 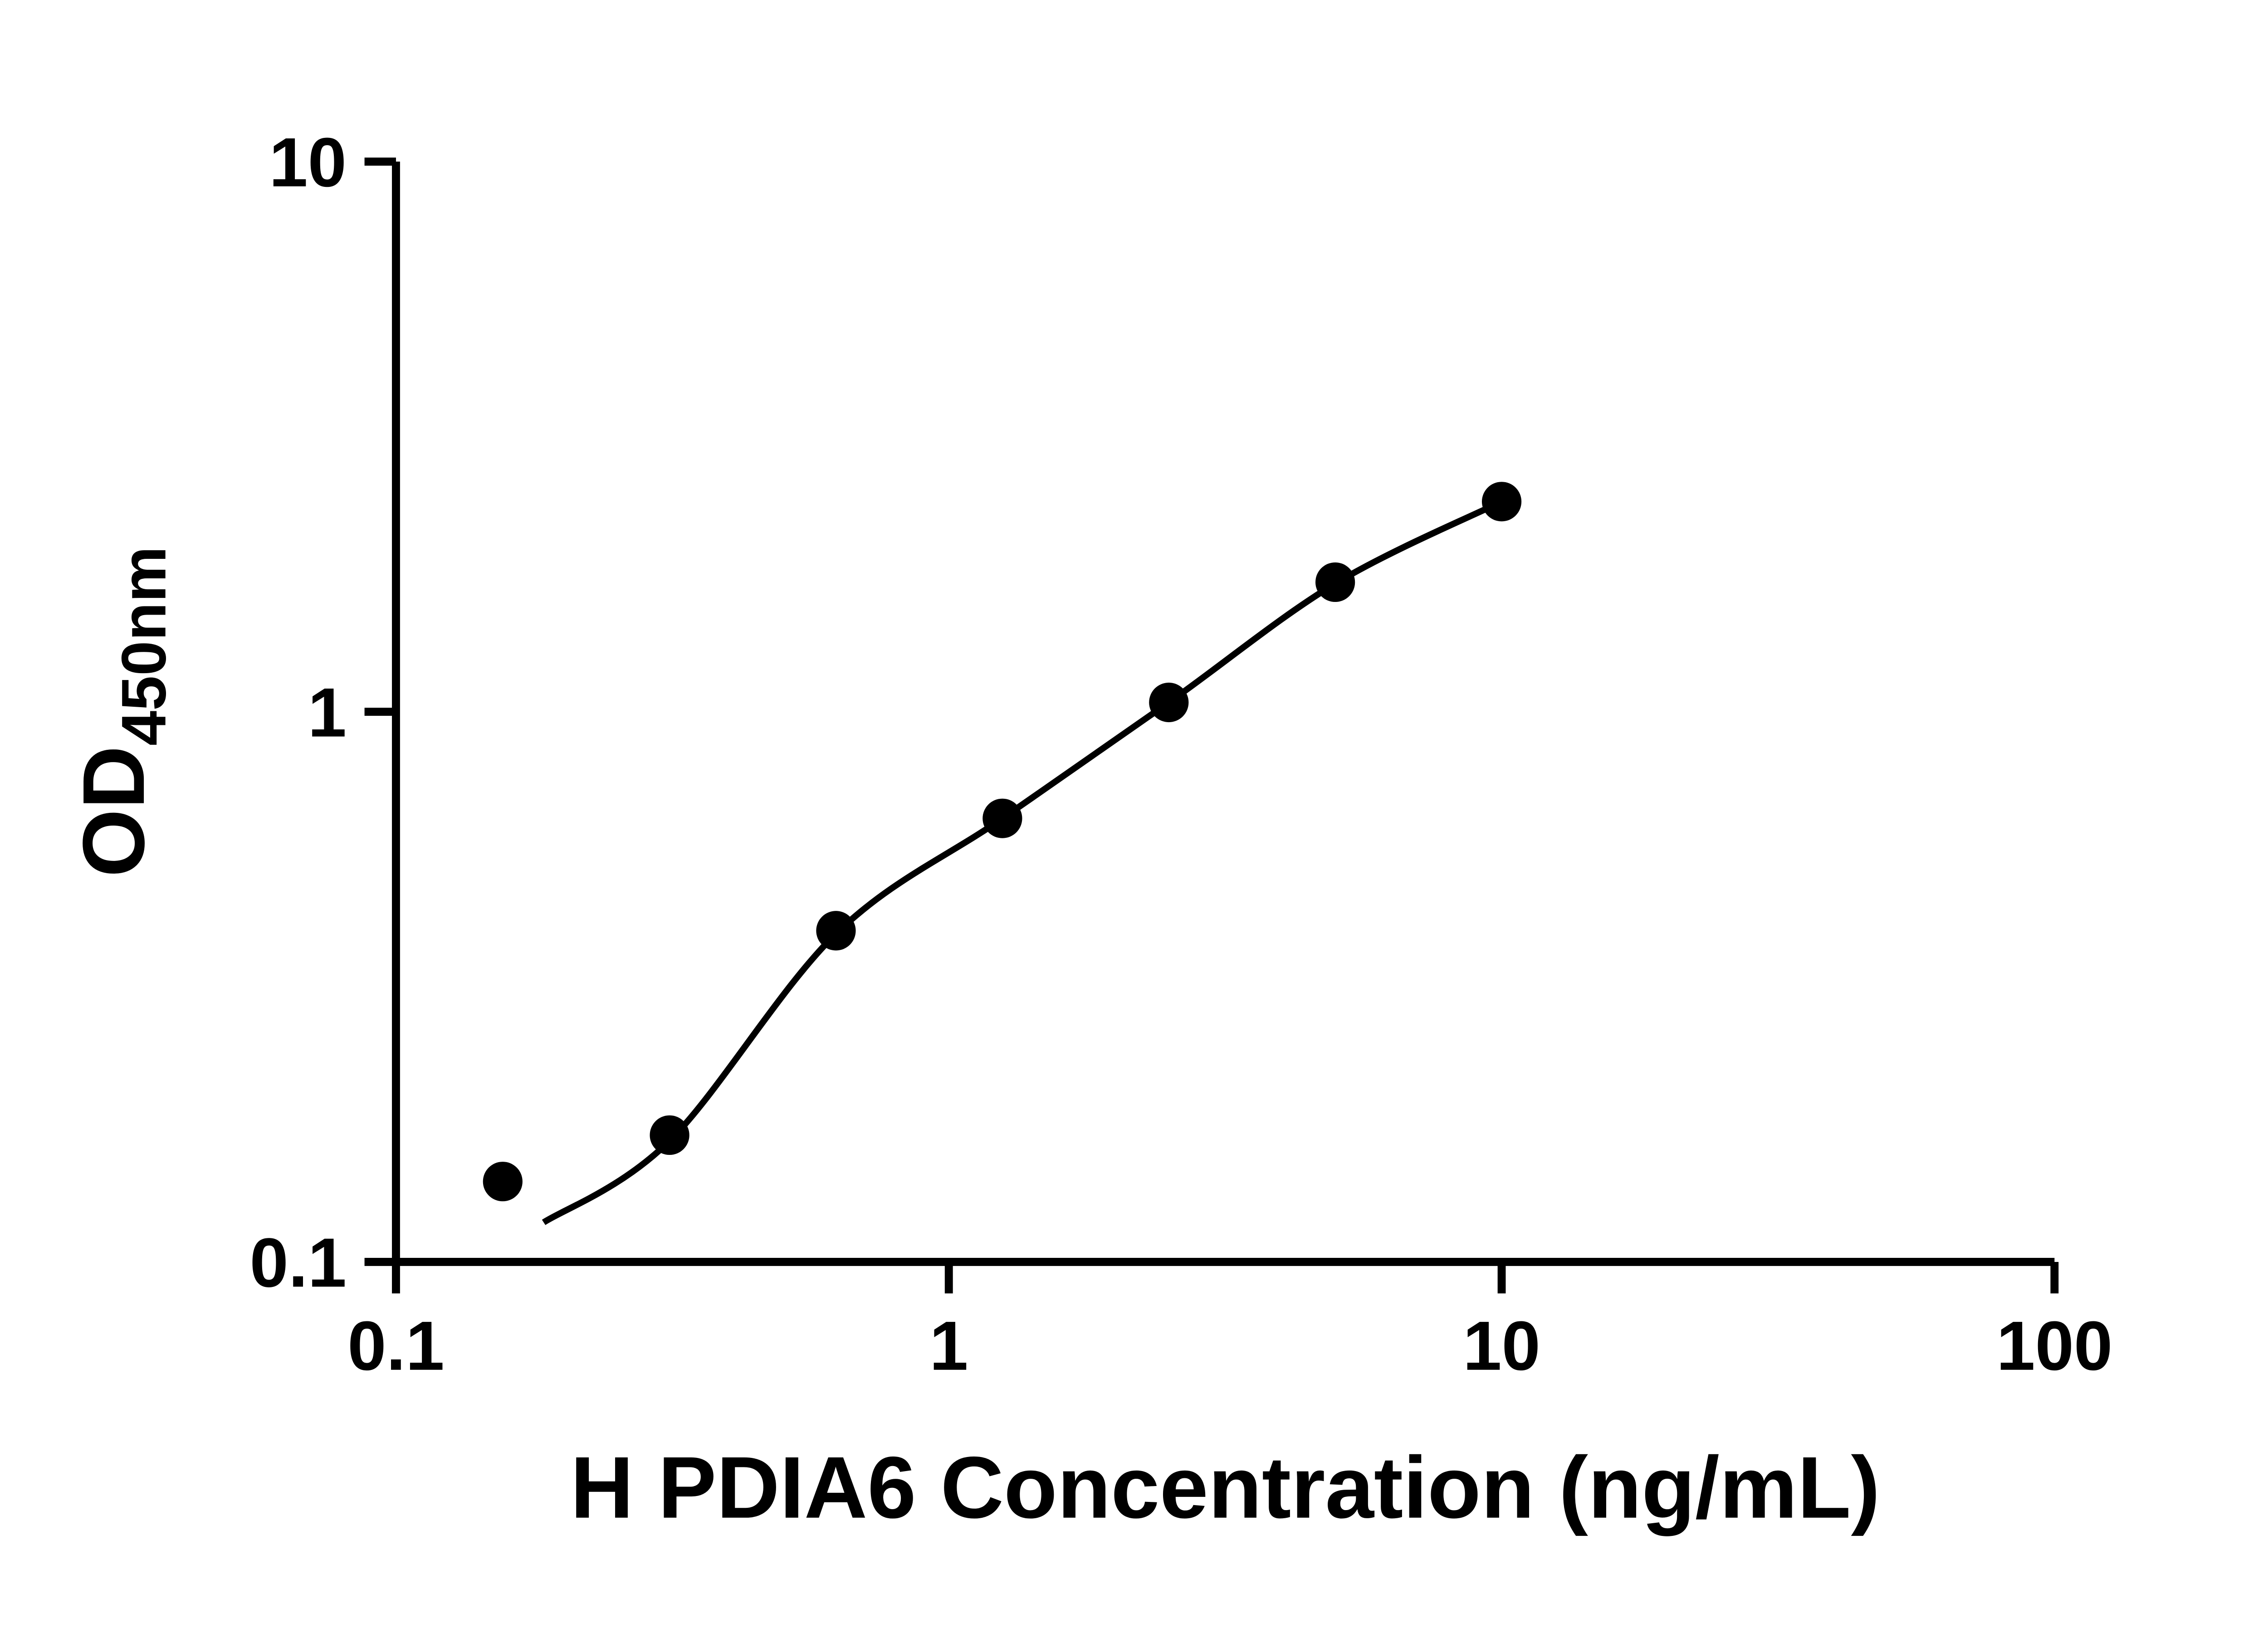 I want to click on y-axis-tick-label: 0.1, so click(x=298, y=1262).